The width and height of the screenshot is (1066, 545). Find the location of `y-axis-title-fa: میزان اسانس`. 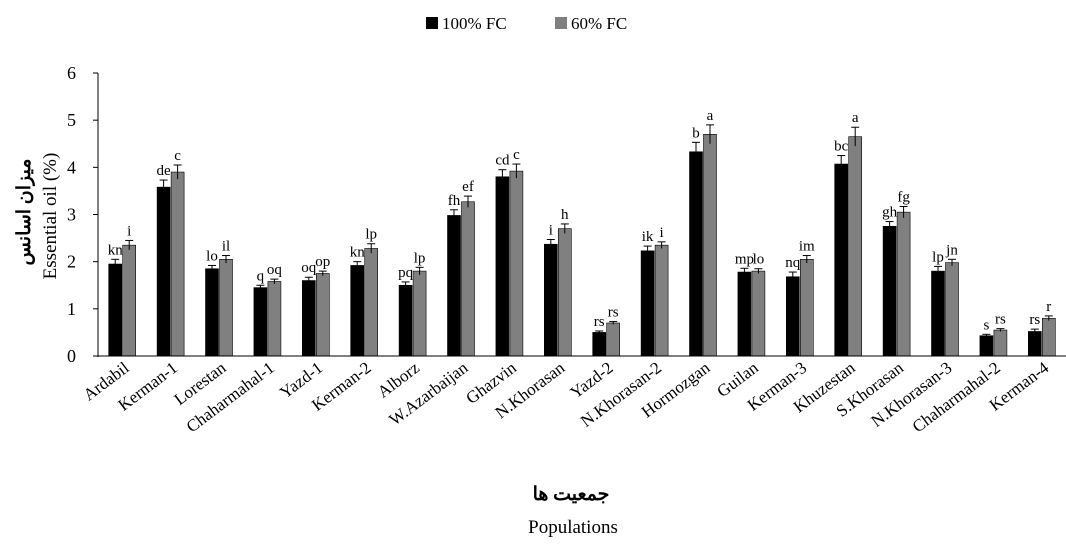

y-axis-title-fa: میزان اسانس is located at coordinates (24, 212).